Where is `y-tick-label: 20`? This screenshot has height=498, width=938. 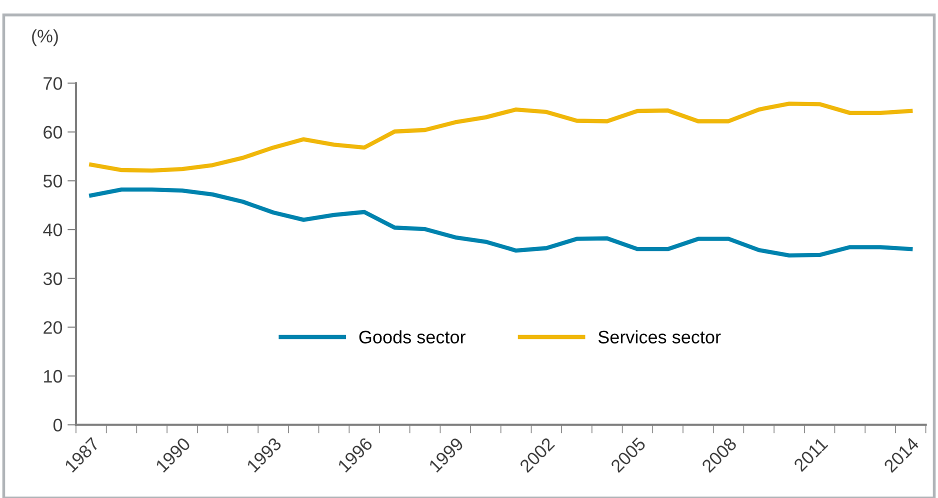 y-tick-label: 20 is located at coordinates (53, 327).